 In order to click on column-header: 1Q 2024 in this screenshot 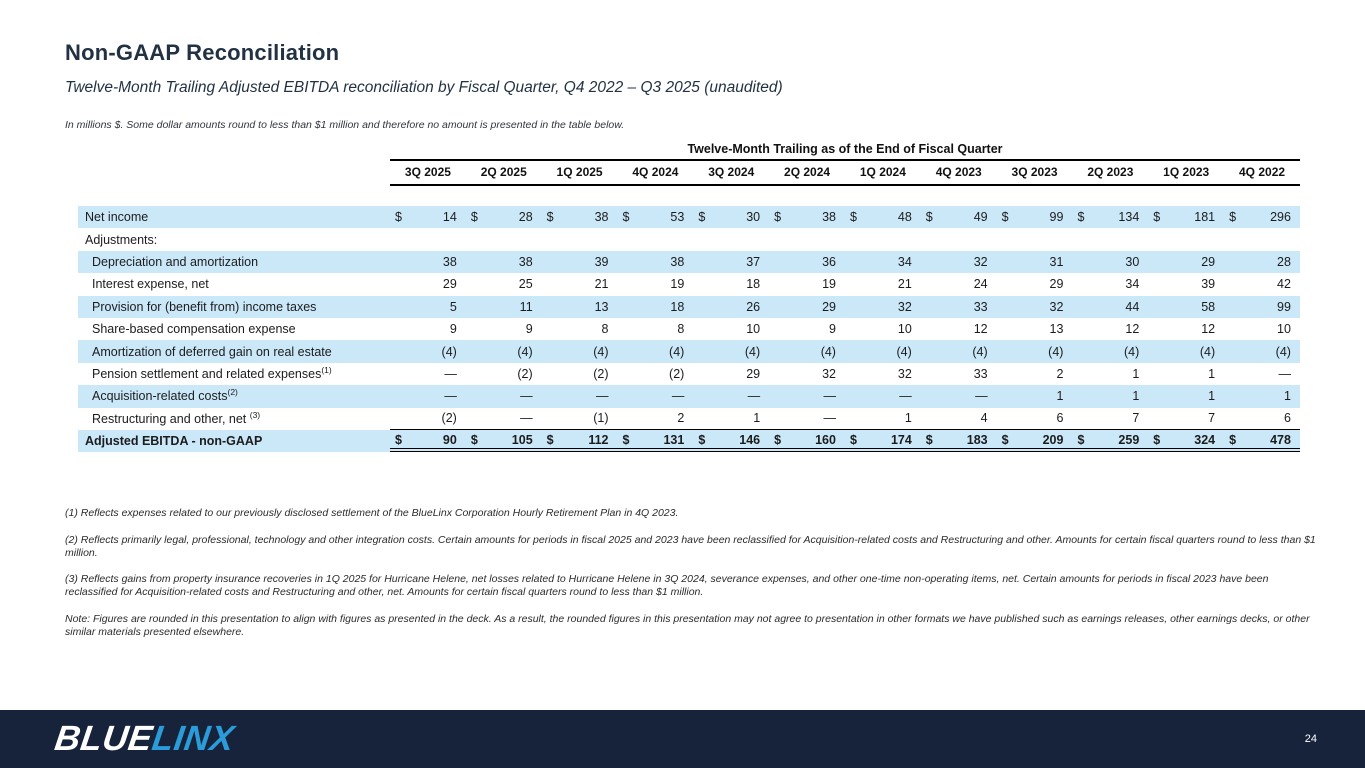, I will do `click(882, 172)`.